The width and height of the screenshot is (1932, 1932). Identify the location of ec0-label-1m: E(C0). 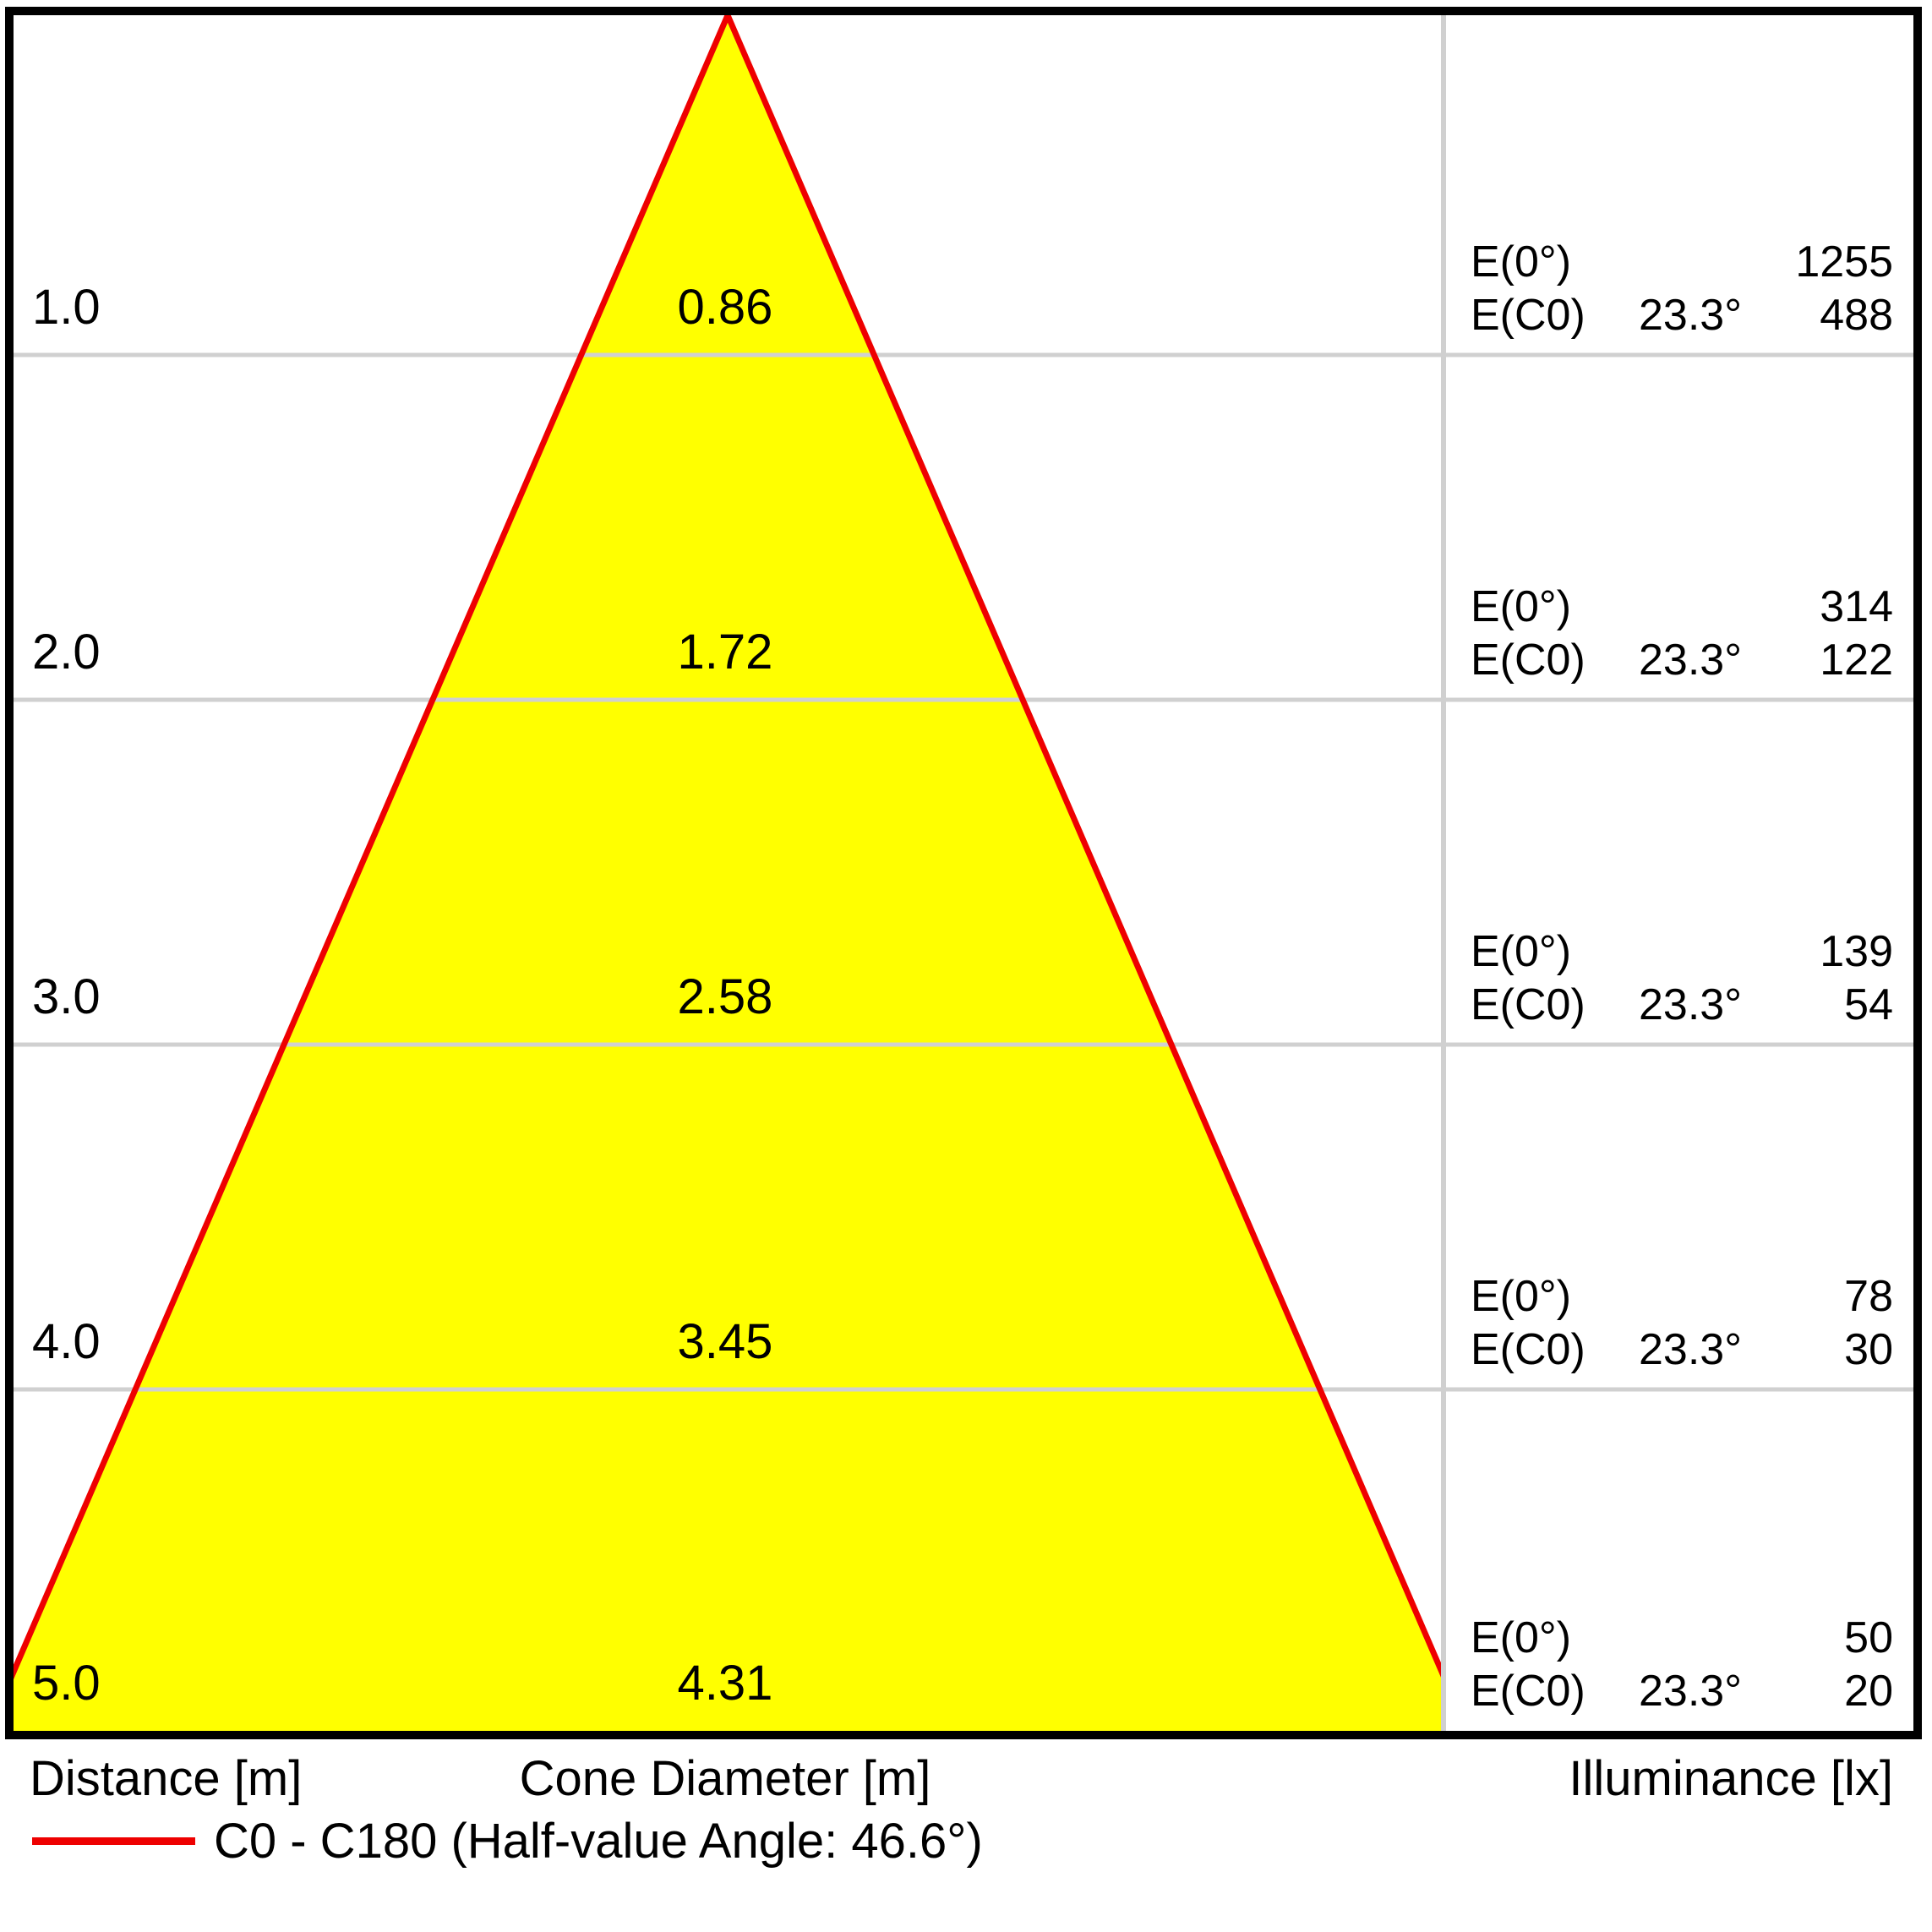
(1528, 315).